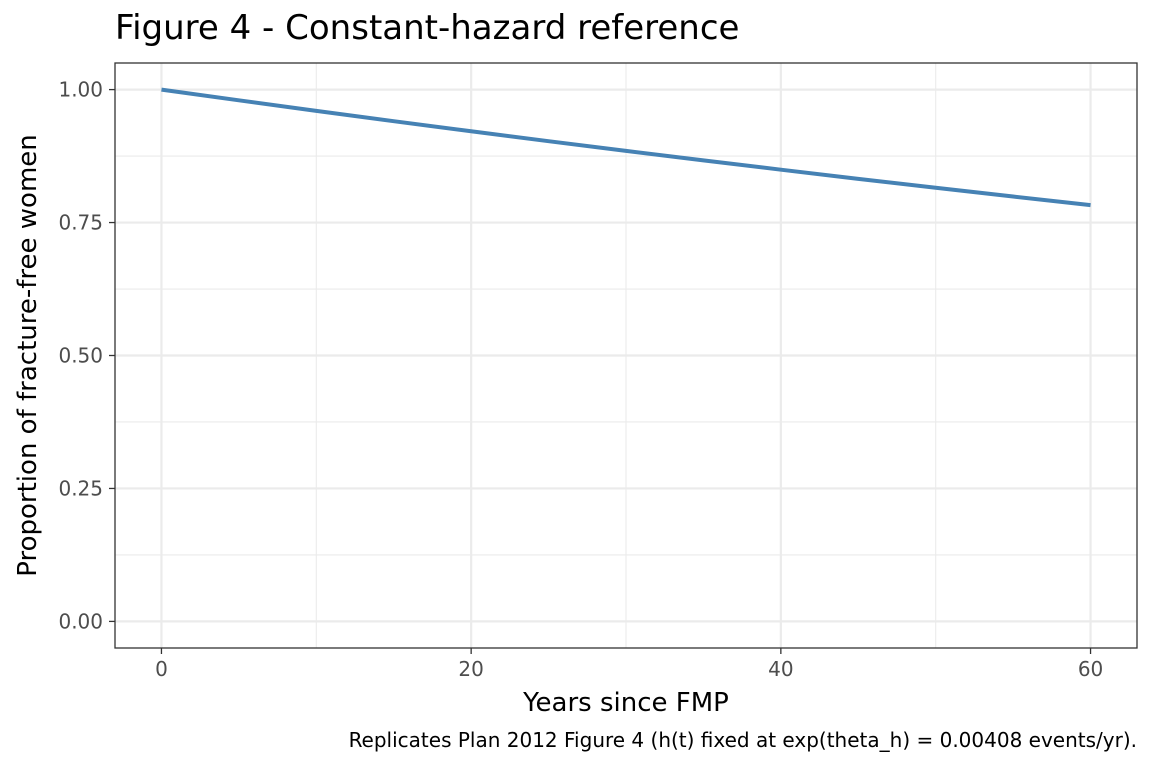 This screenshot has height=768, width=1152. What do you see at coordinates (28, 355) in the screenshot?
I see `y-axis-title: Proportion of fracture-free women` at bounding box center [28, 355].